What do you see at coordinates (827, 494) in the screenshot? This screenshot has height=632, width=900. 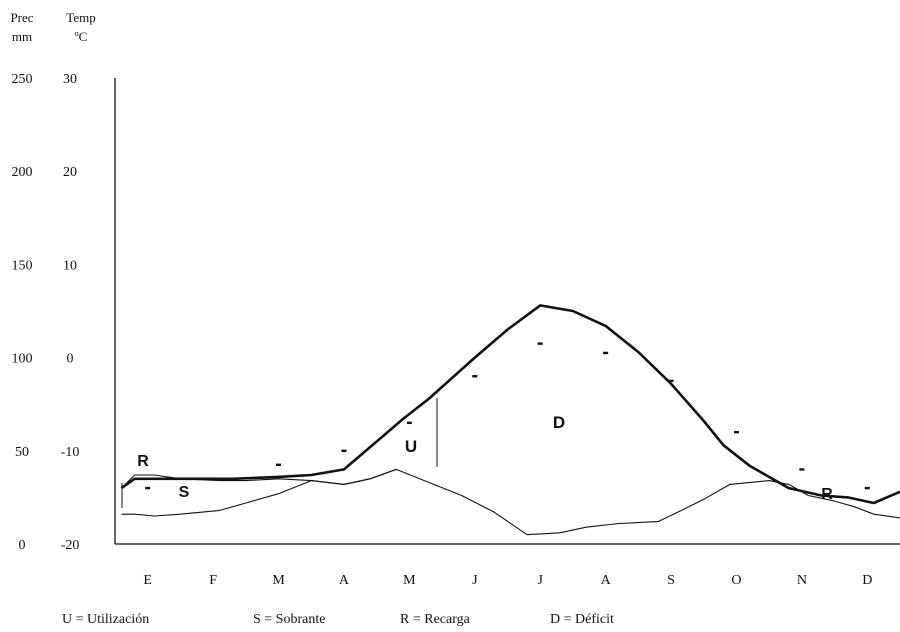 I see `annotation-recarga-right: R` at bounding box center [827, 494].